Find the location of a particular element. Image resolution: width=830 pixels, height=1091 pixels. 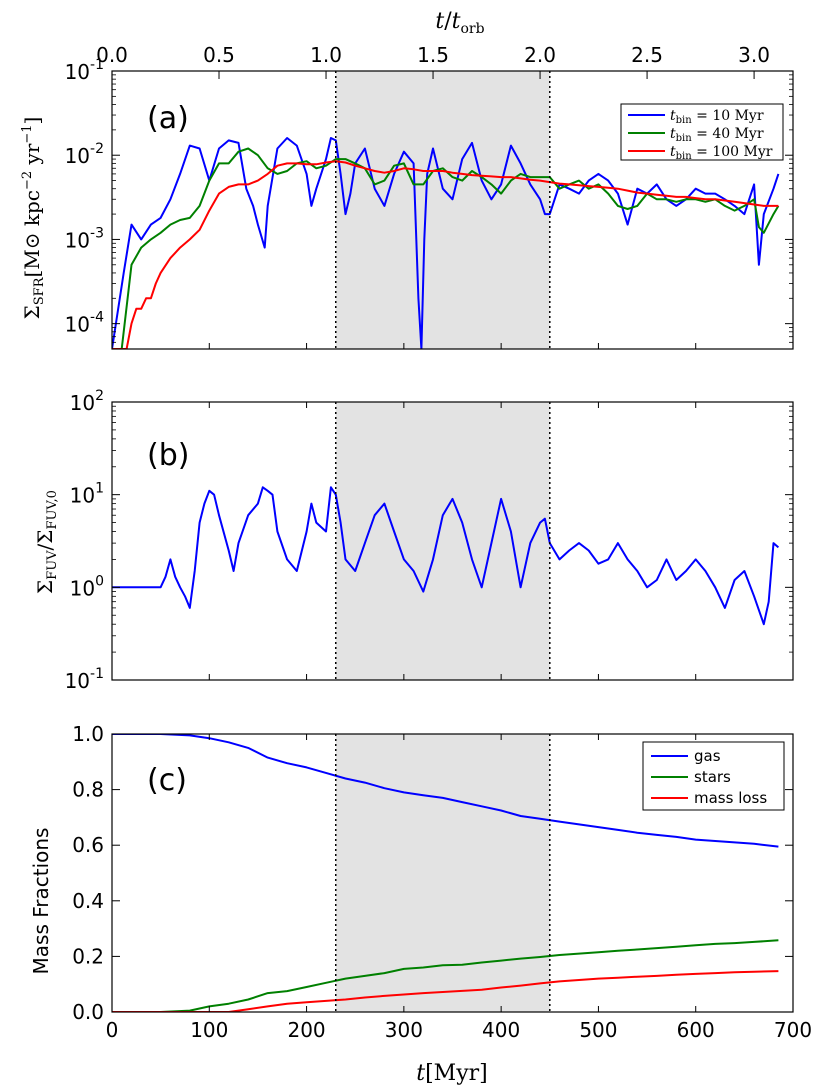

legend-entry-stars: stars is located at coordinates (712, 777).